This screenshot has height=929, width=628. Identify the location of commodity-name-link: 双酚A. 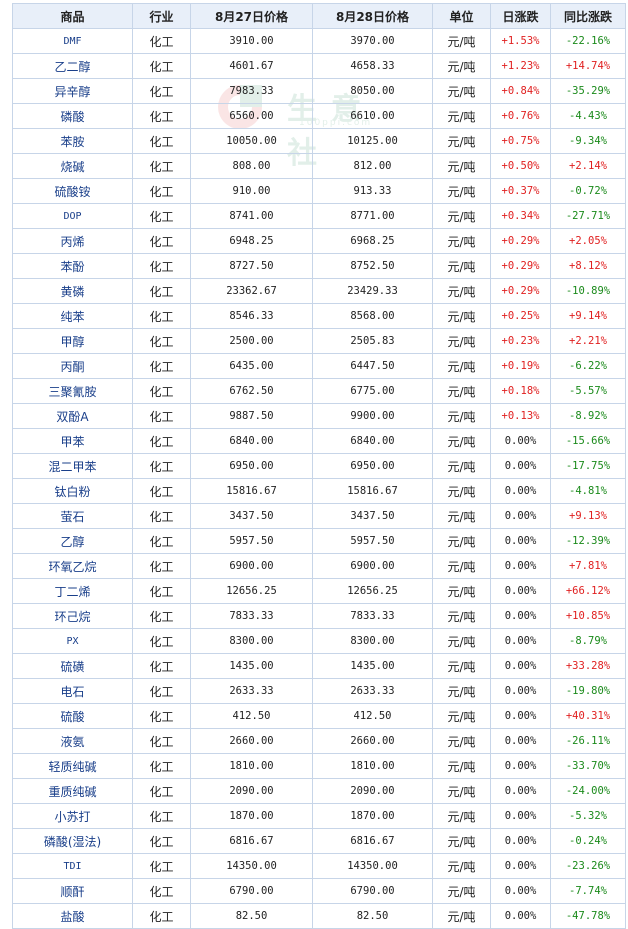
(72, 416).